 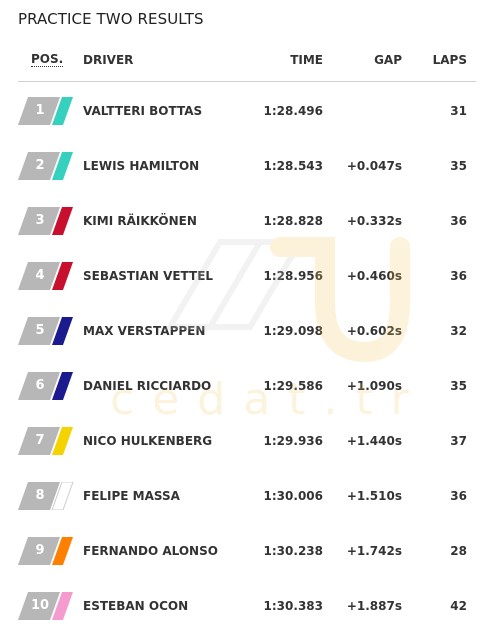 I want to click on position-badge: 1, so click(x=46, y=111).